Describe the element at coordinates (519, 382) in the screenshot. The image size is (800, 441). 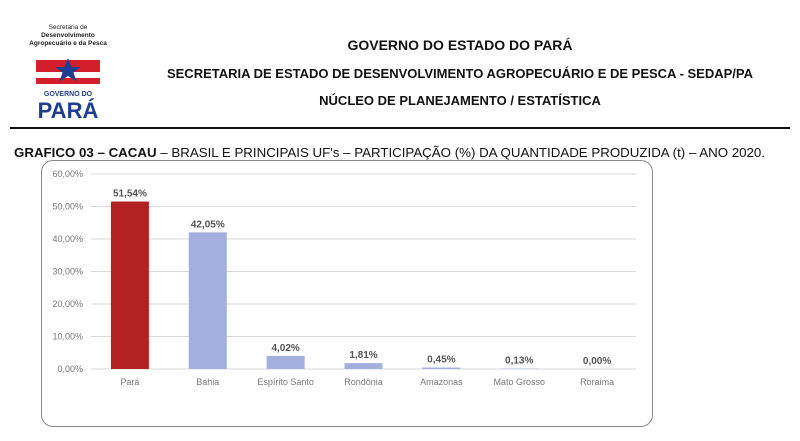
I see `x-category-label: Mato Grosso` at that location.